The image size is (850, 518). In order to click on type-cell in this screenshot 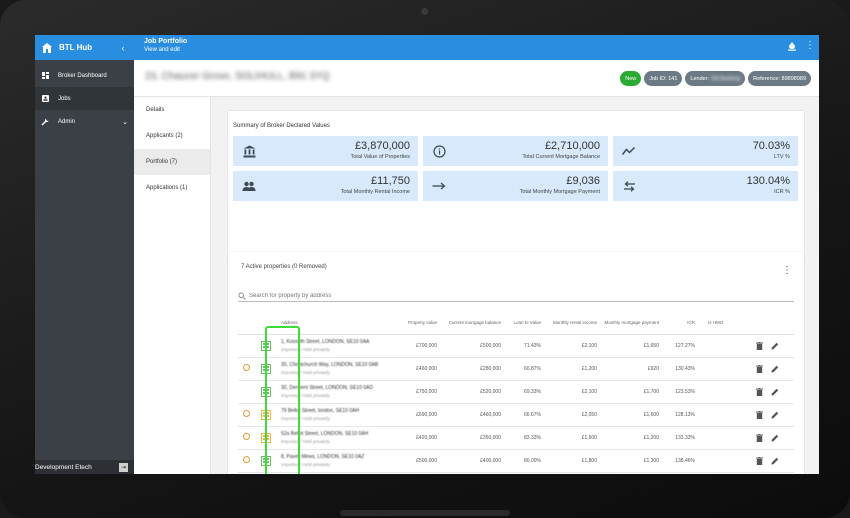, I will do `click(266, 346)`.